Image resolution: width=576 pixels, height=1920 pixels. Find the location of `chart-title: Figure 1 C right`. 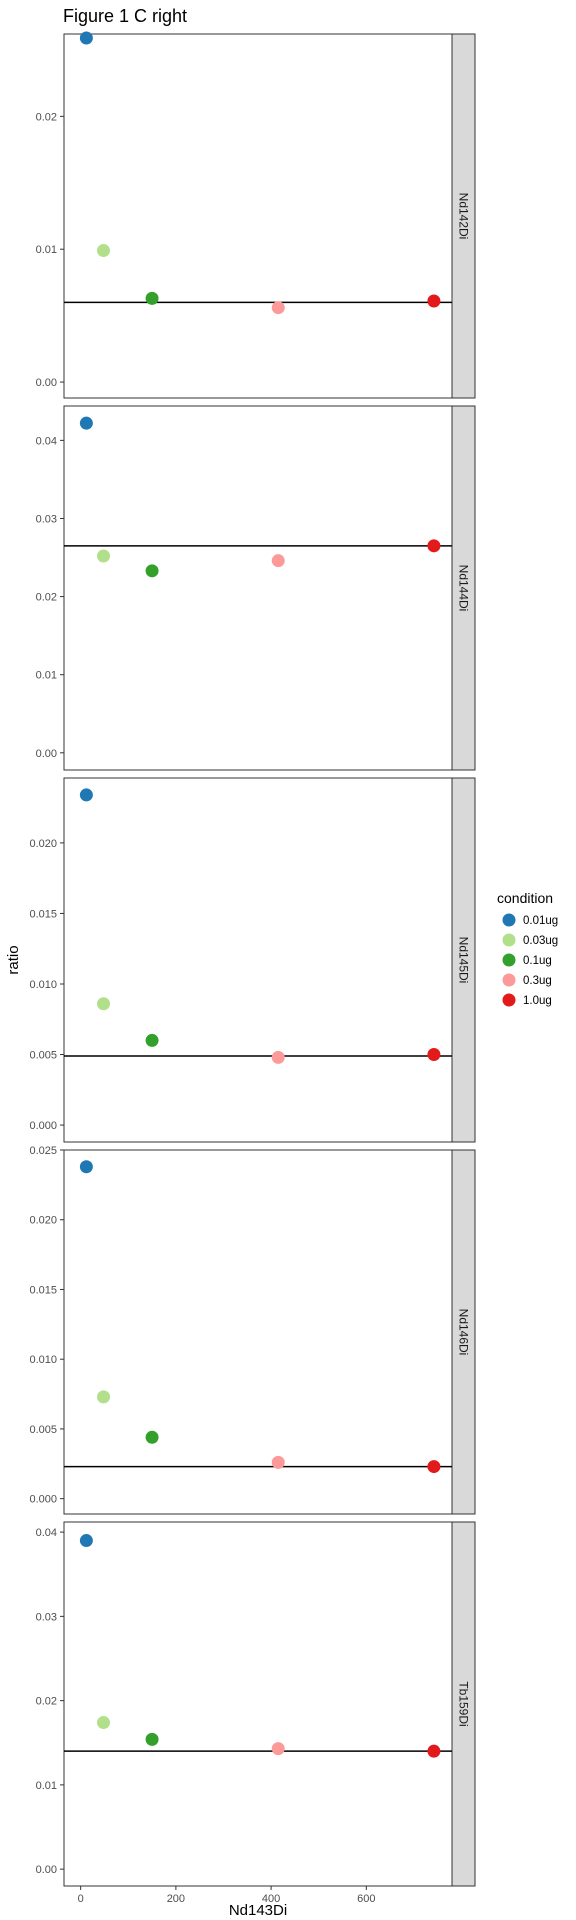

chart-title: Figure 1 C right is located at coordinates (125, 16).